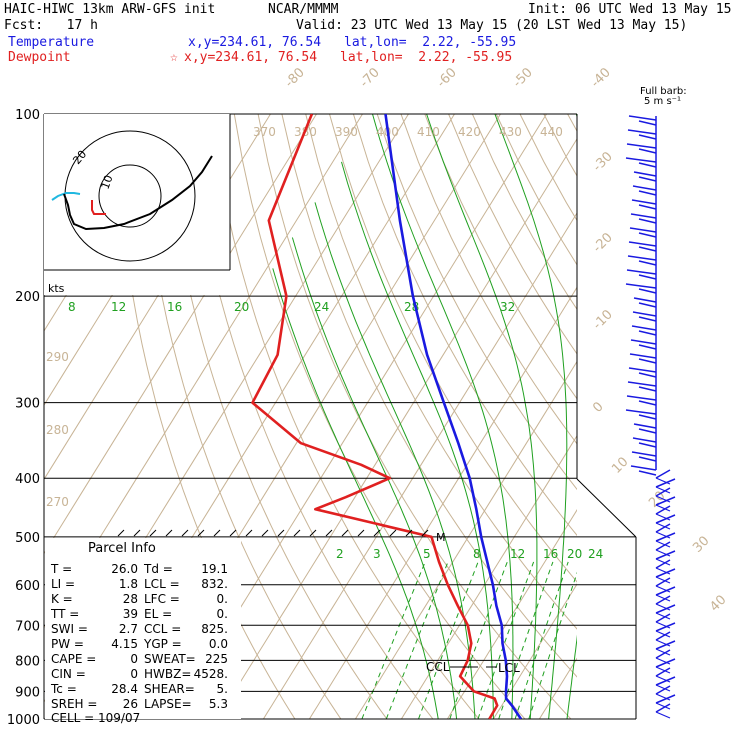 The width and height of the screenshot is (740, 740). I want to click on moist-adiabat, so click(531, 416).